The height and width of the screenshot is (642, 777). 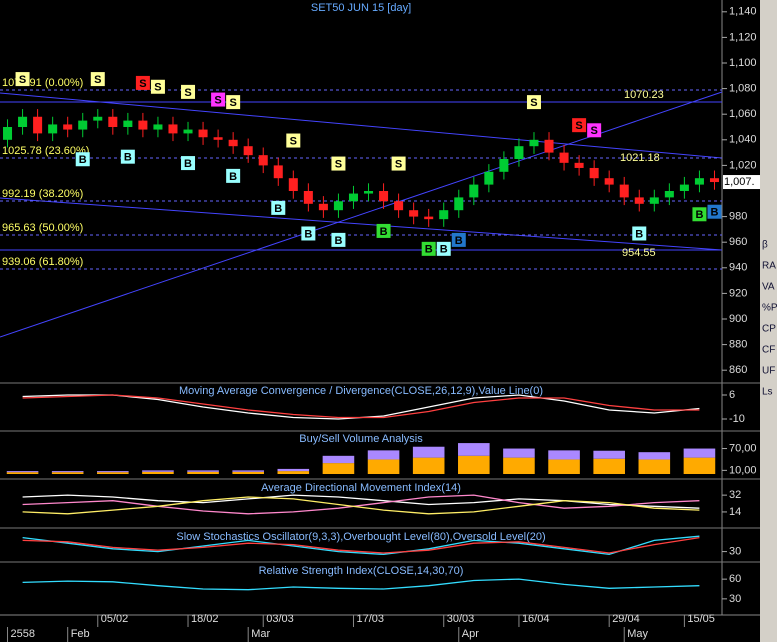 What do you see at coordinates (361, 125) in the screenshot?
I see `trend-line` at bounding box center [361, 125].